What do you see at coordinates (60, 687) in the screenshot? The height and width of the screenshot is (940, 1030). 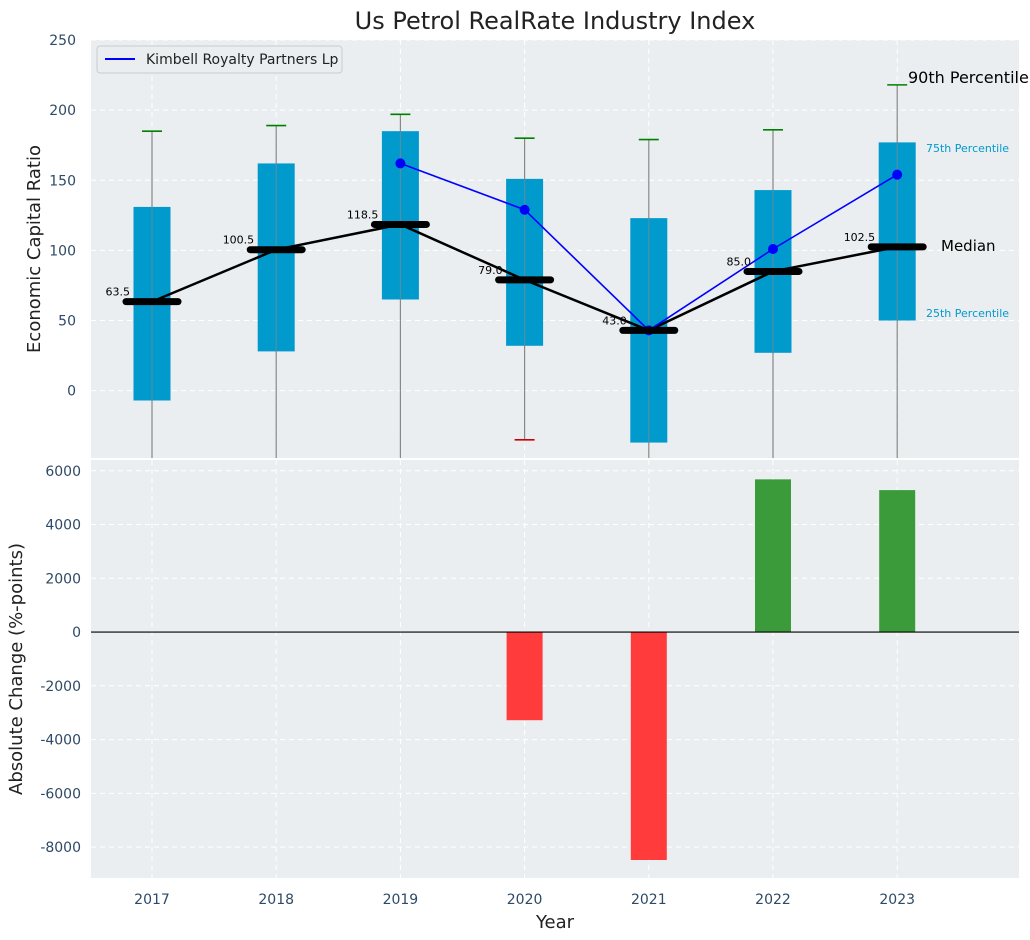 I see `bottom-y-tick-label: -2000` at bounding box center [60, 687].